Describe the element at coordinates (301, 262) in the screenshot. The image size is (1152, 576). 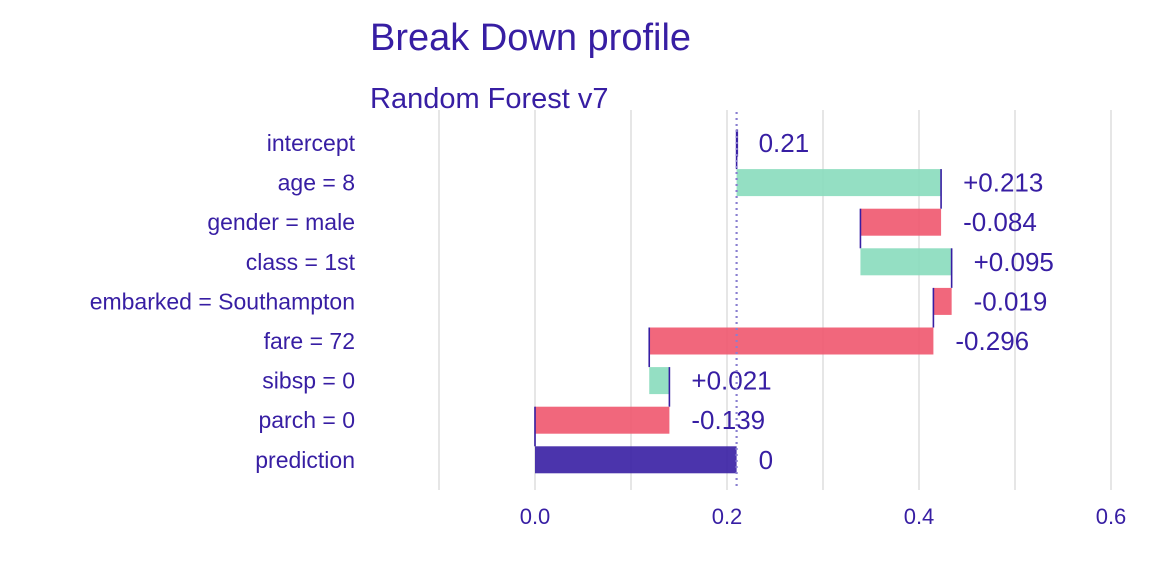
I see `row-label: class = 1st` at that location.